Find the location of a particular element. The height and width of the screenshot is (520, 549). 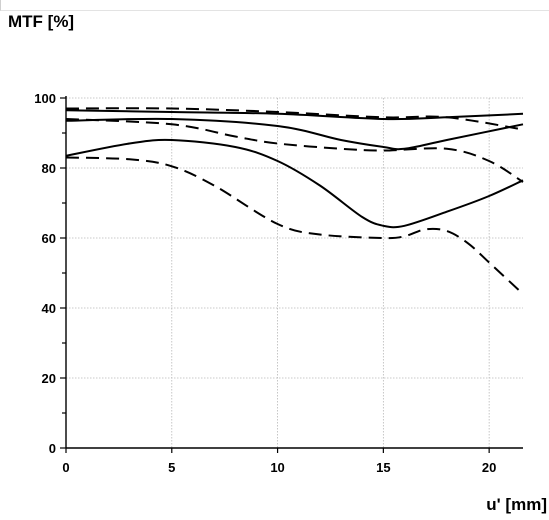

y-tick-label: 0 is located at coordinates (52, 448).